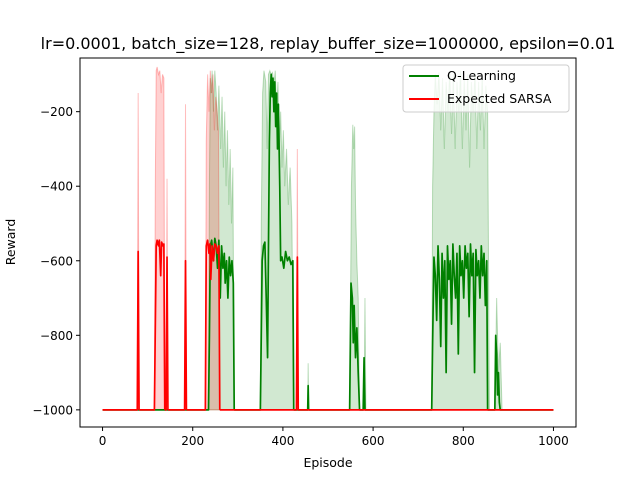 The height and width of the screenshot is (480, 640). I want to click on legend: Q-Learning Expected SARSA, so click(486, 88).